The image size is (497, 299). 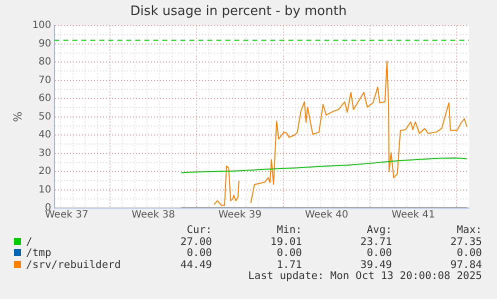 What do you see at coordinates (466, 264) in the screenshot?
I see `text: 97.84` at bounding box center [466, 264].